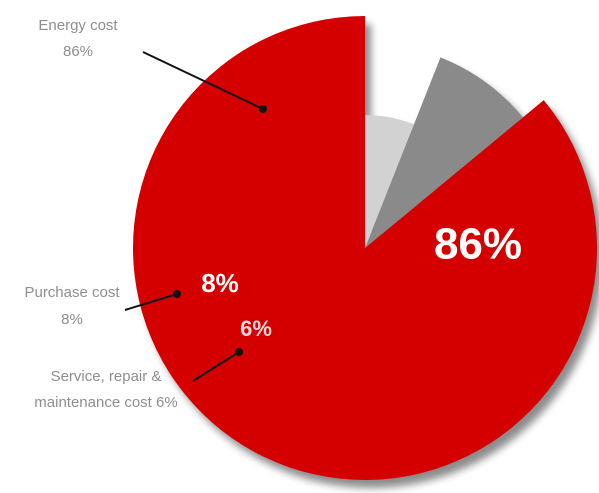  Describe the element at coordinates (263, 109) in the screenshot. I see `leader-dot-energy-cost` at that location.